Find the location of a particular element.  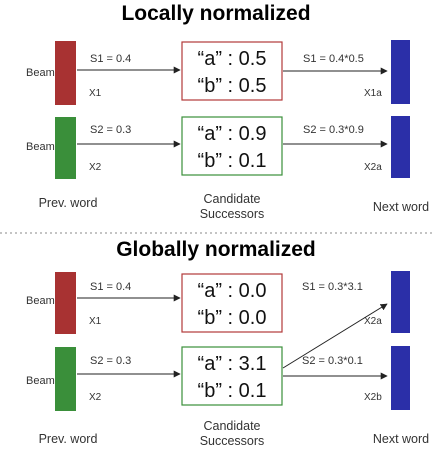

col-label-successors: Successors is located at coordinates (232, 214).